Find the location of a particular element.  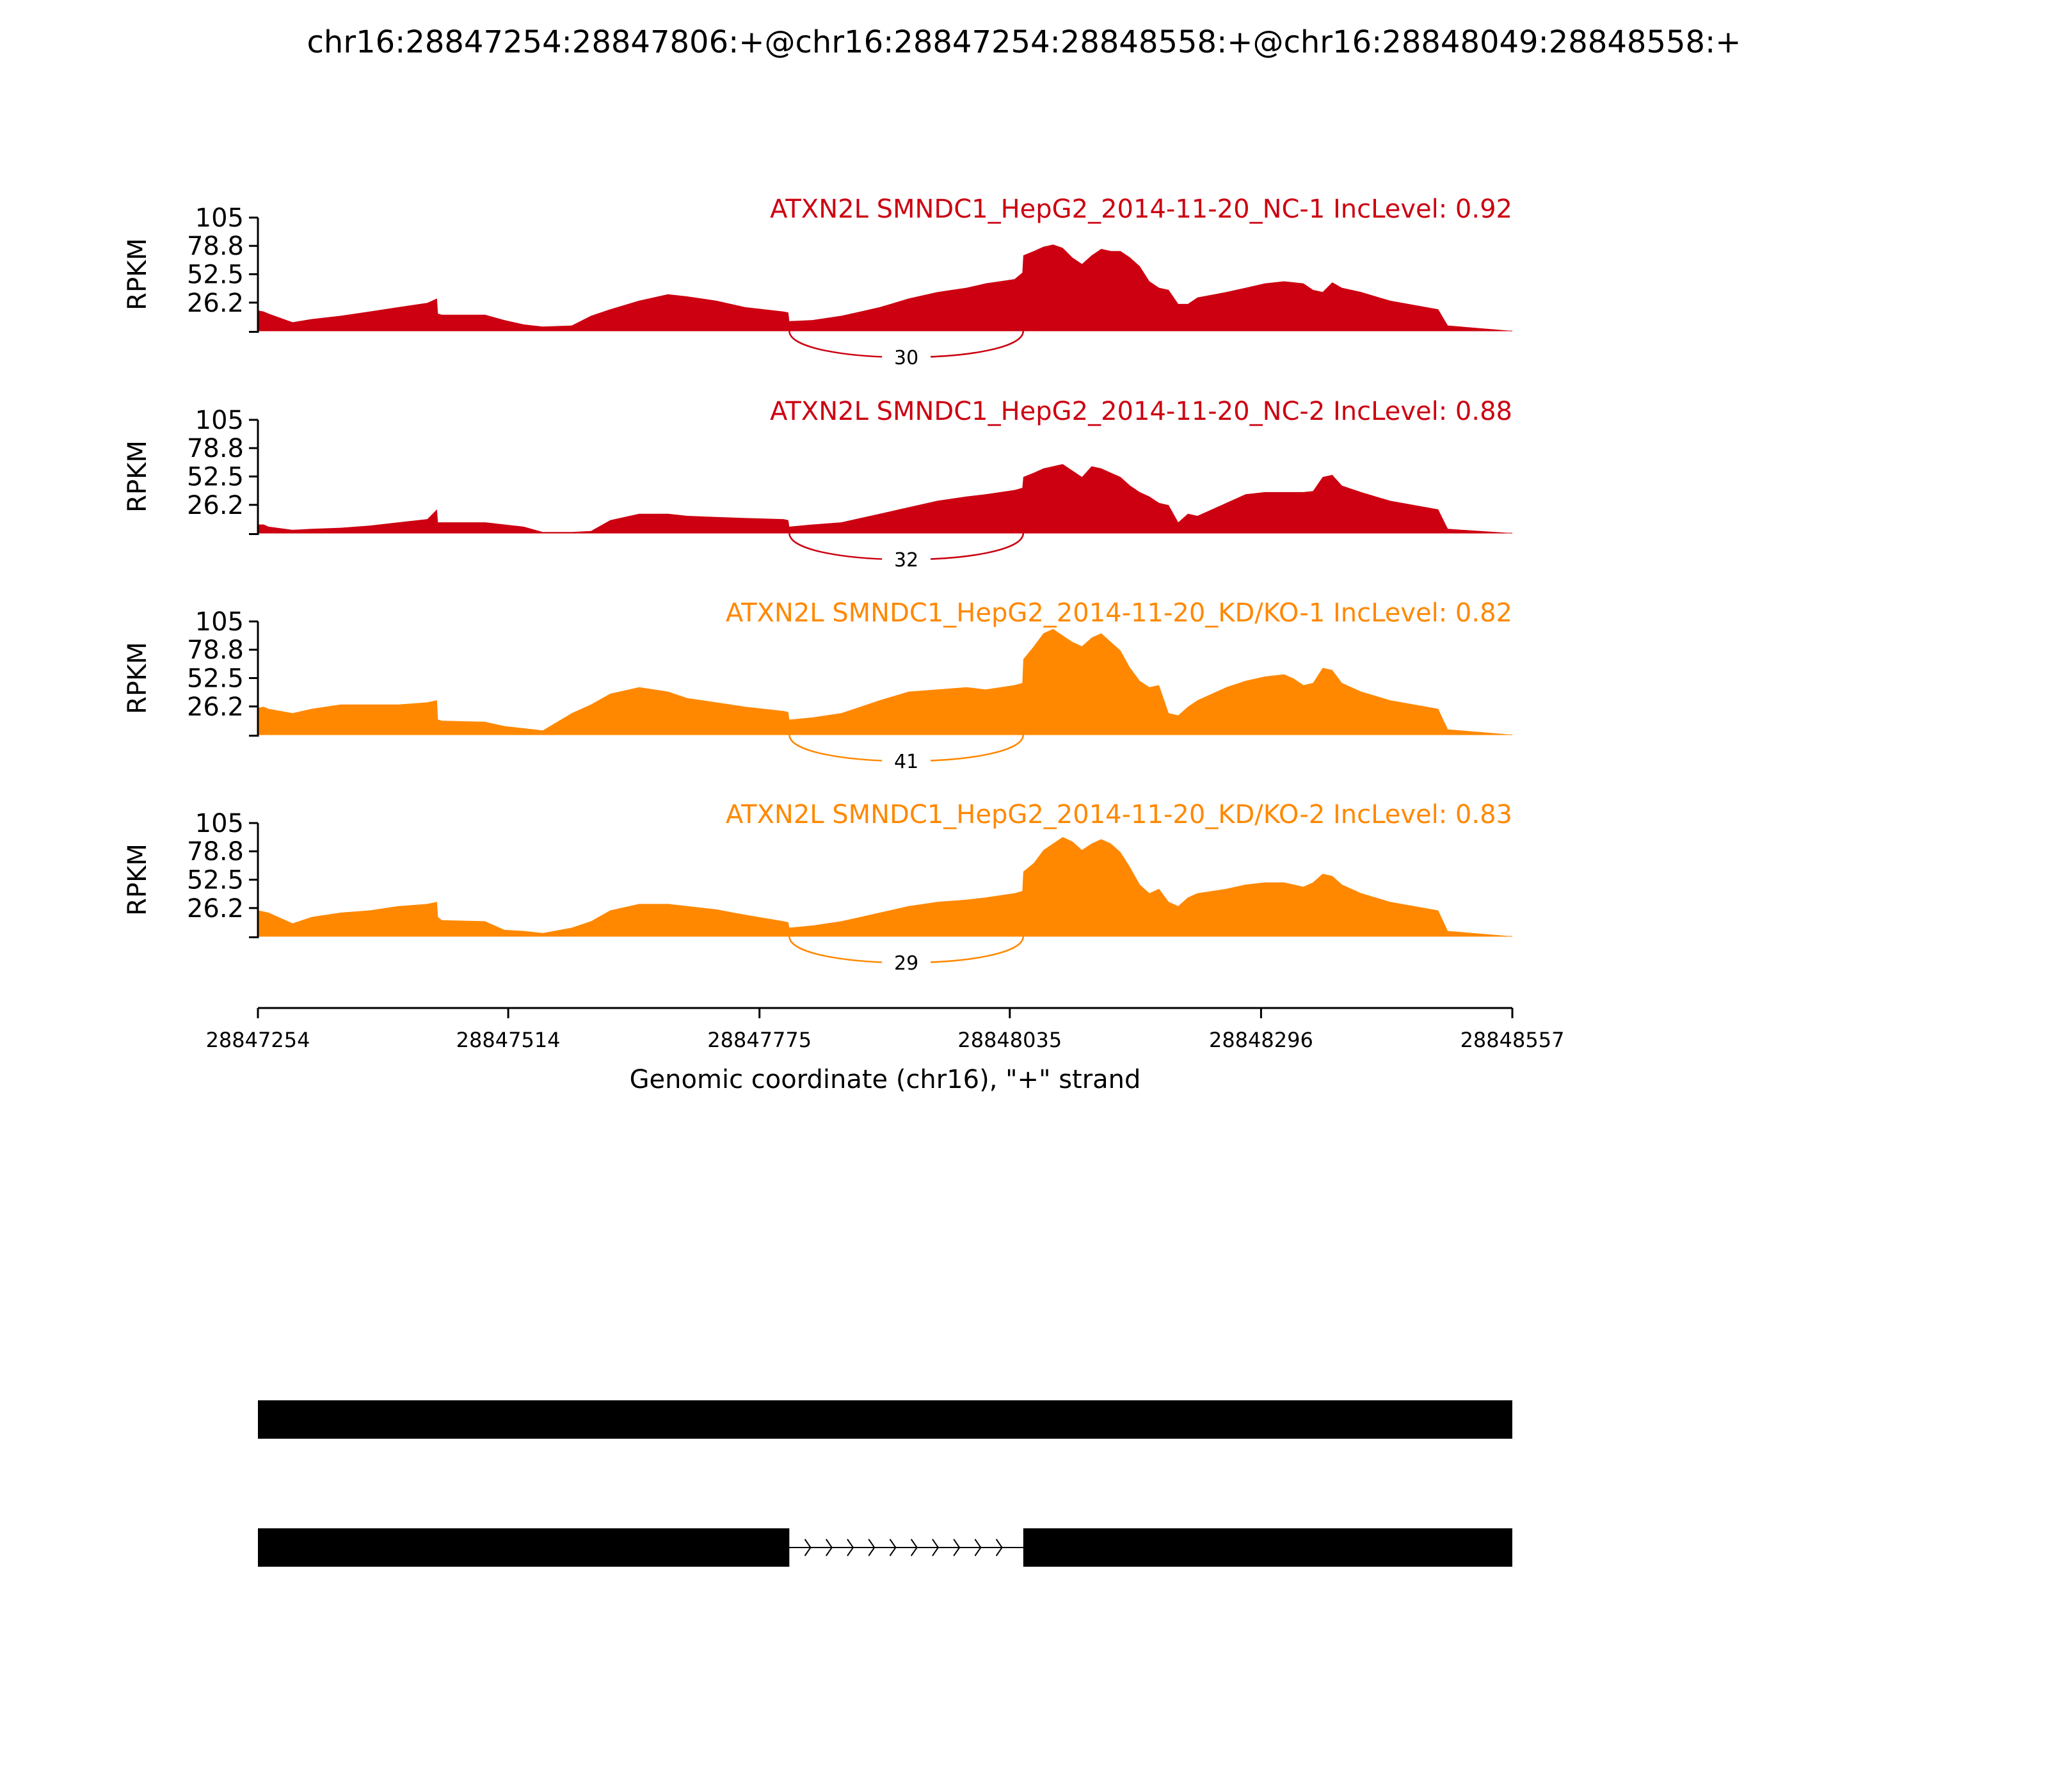

x-tick-label: 28847514 is located at coordinates (508, 1040).